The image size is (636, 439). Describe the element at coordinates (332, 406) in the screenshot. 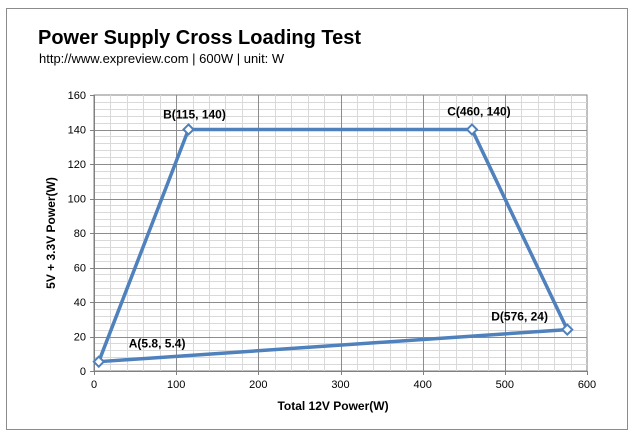

I see `x-axis-title: Total 12V Power(W)` at that location.